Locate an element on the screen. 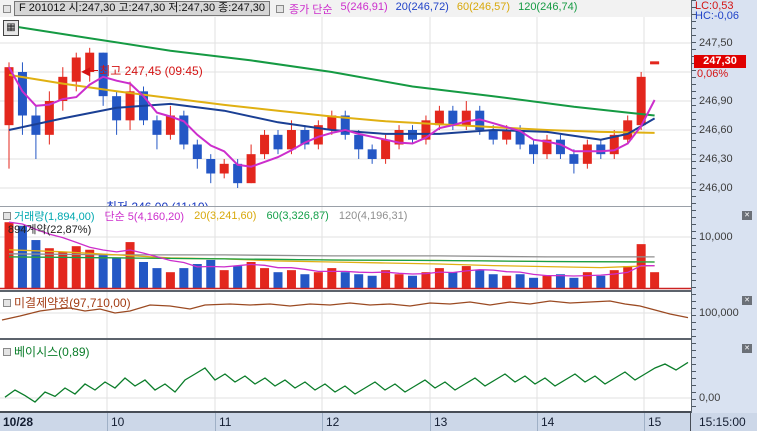 This screenshot has height=431, width=757. high-annotation: ◀ 최고 247,45 (09:45) is located at coordinates (142, 71).